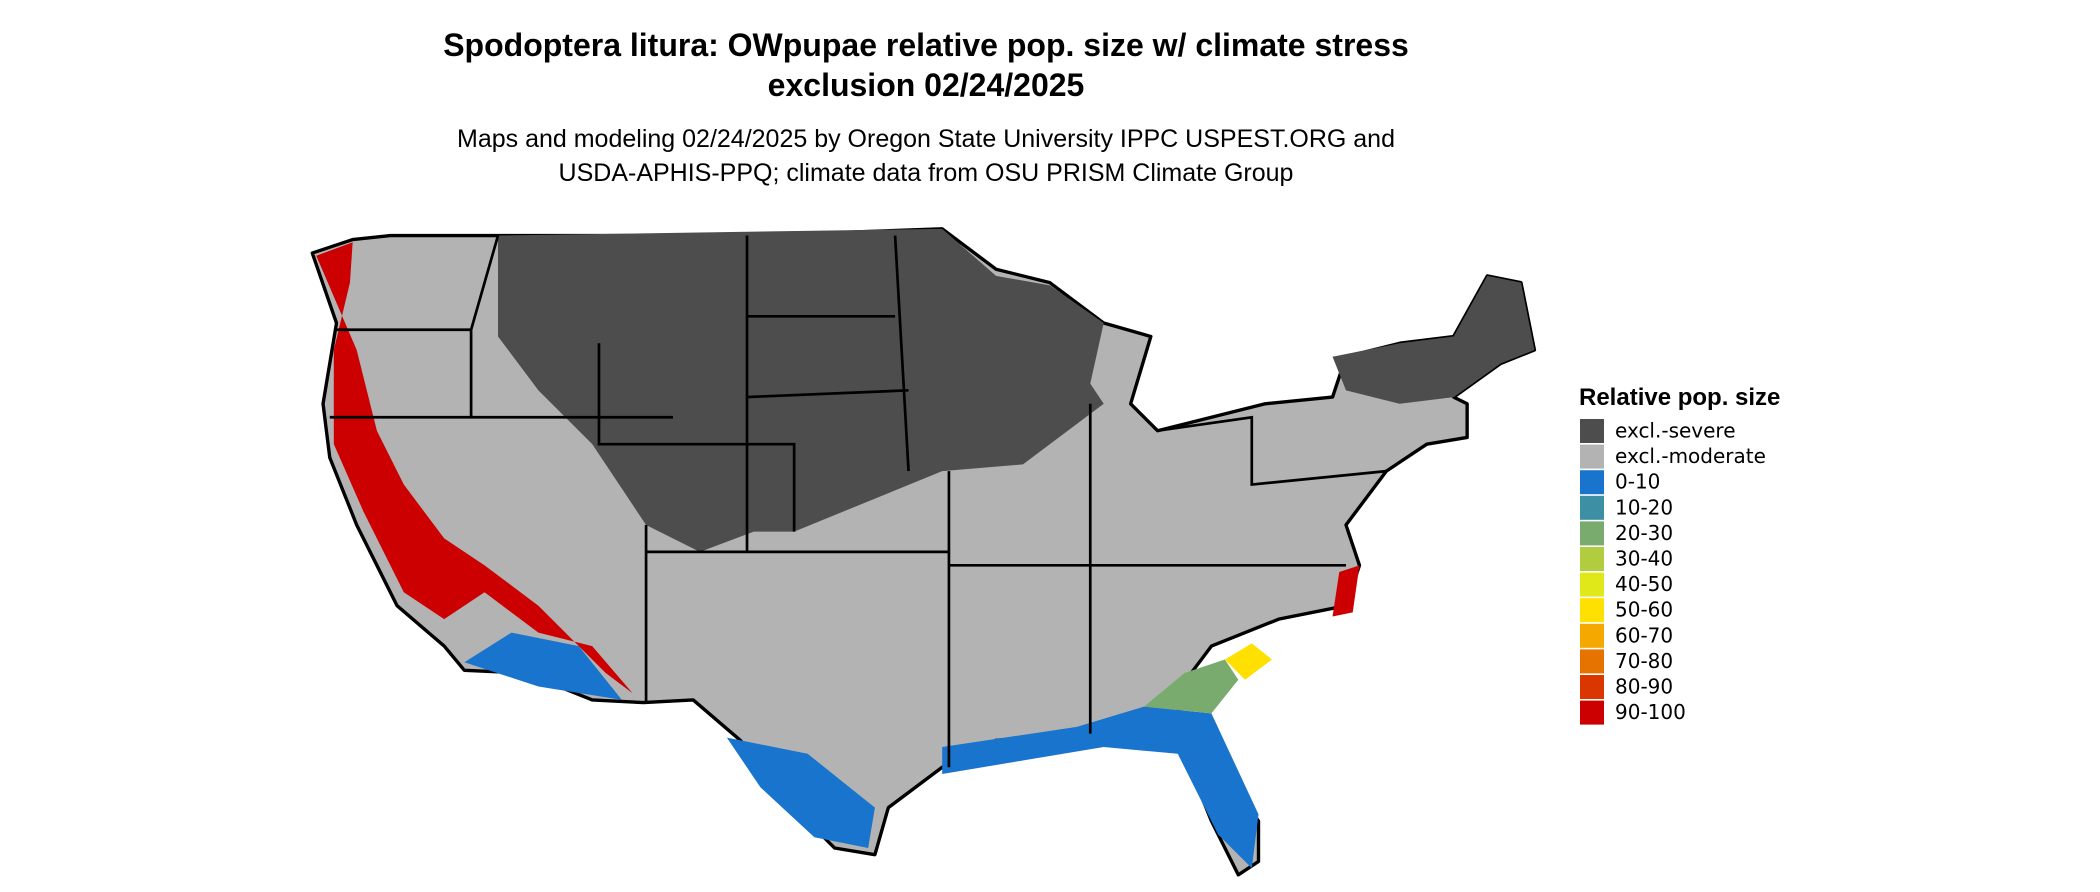  What do you see at coordinates (1675, 431) in the screenshot?
I see `legend-label: excl.-severe` at bounding box center [1675, 431].